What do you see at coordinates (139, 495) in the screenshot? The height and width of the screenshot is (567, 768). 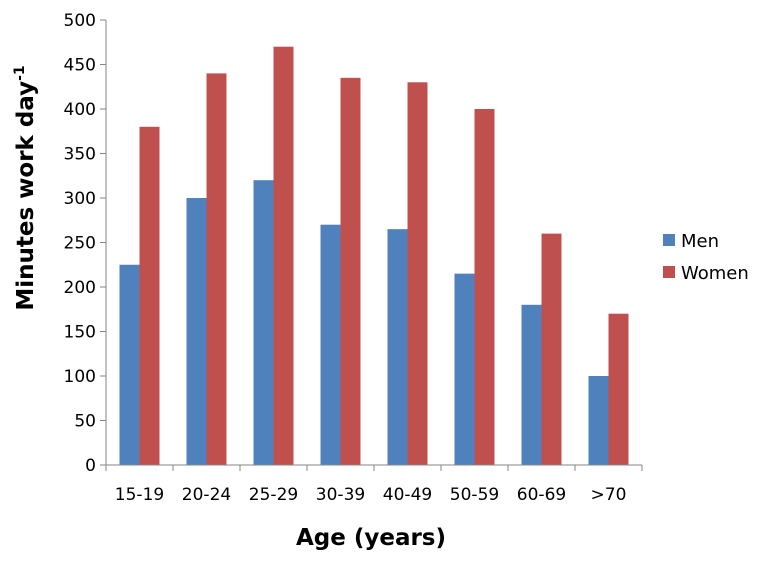 I see `x-tick-label: 15-19` at bounding box center [139, 495].